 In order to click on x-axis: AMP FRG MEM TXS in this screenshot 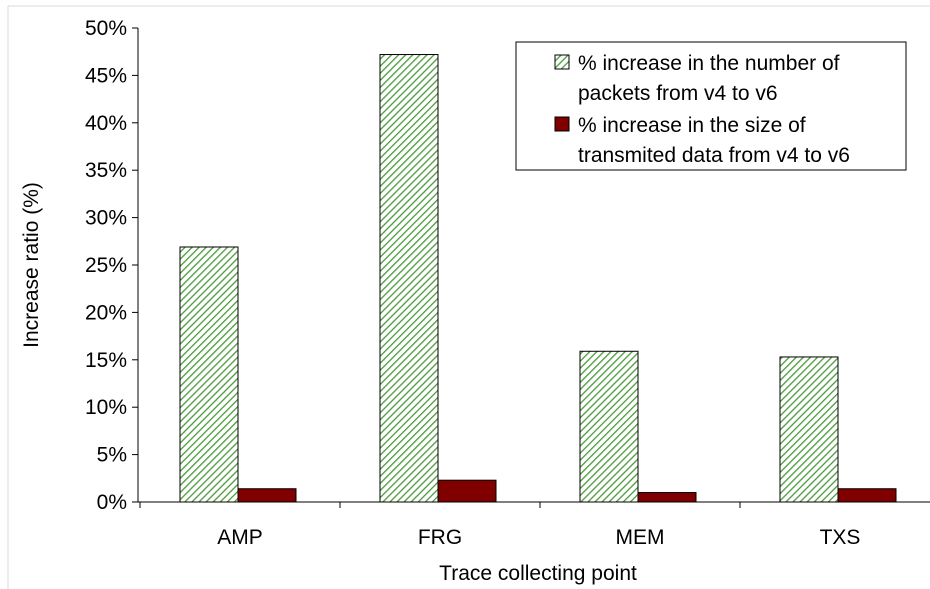, I will do `click(534, 525)`.